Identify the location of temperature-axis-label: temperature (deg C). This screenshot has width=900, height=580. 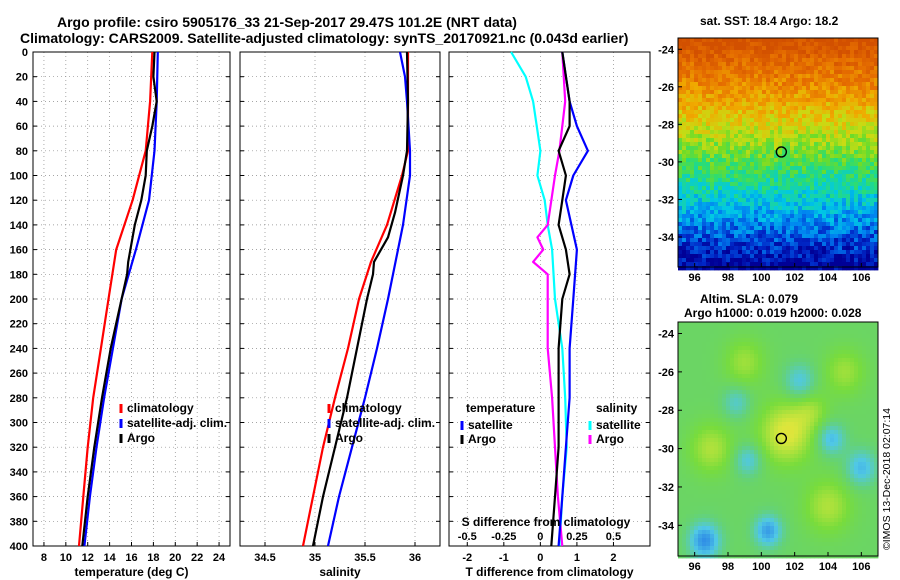
(131, 572).